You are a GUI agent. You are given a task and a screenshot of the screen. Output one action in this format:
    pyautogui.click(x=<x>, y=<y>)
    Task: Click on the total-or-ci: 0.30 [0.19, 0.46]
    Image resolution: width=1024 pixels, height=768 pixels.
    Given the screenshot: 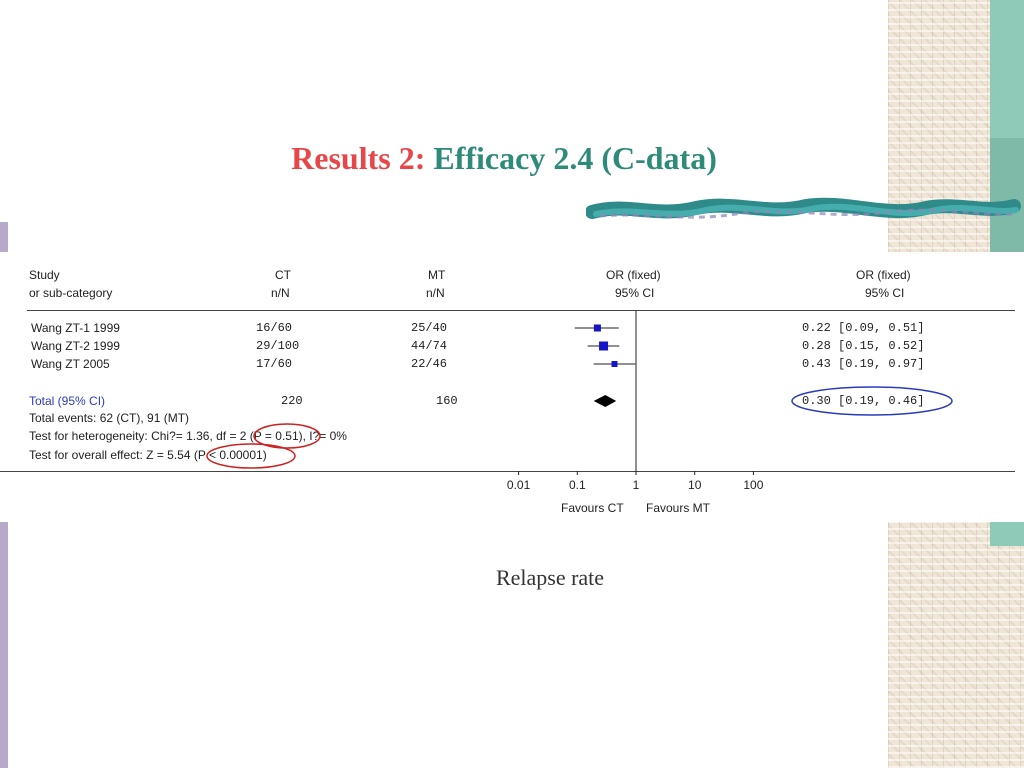 What is the action you would take?
    pyautogui.click(x=863, y=401)
    